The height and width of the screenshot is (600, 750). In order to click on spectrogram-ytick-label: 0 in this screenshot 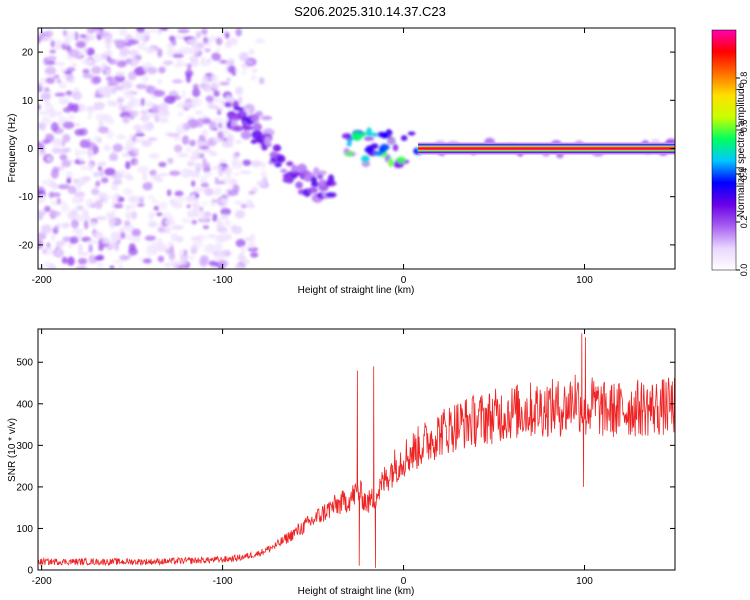, I will do `click(30, 149)`.